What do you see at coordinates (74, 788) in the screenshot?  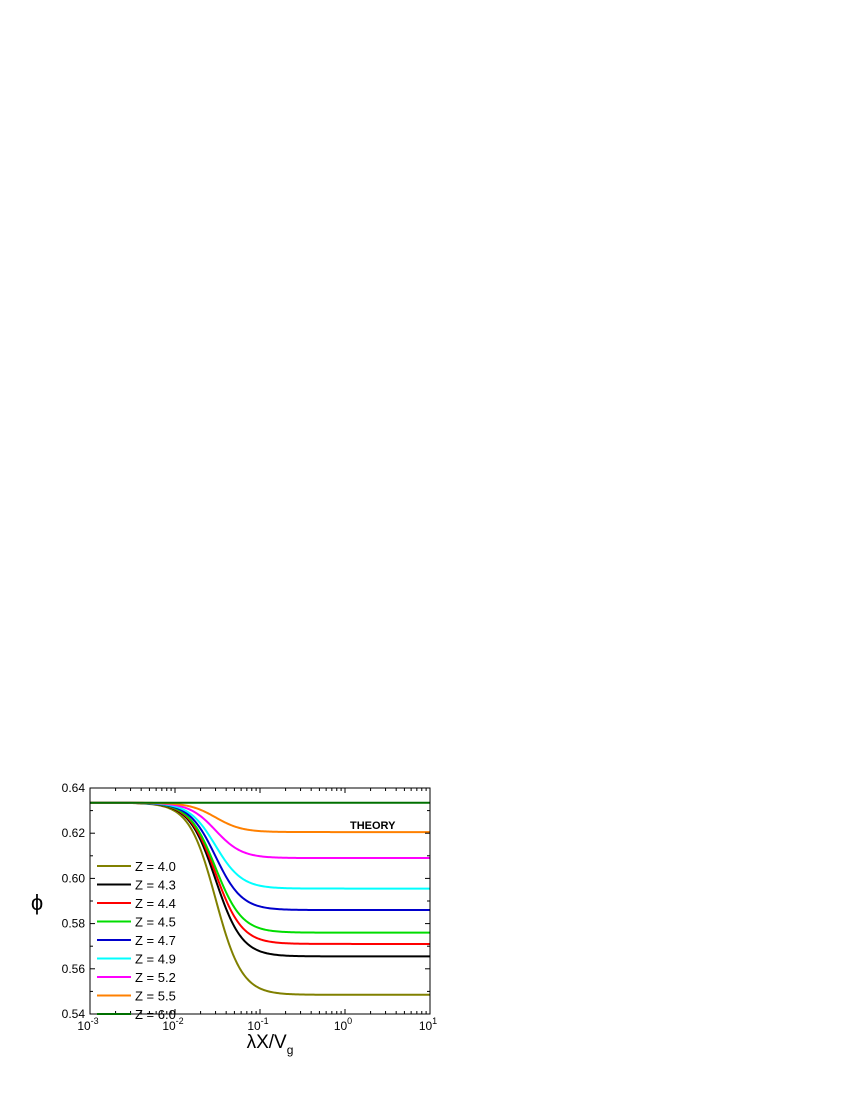 I see `y-tick-label: 0.64` at bounding box center [74, 788].